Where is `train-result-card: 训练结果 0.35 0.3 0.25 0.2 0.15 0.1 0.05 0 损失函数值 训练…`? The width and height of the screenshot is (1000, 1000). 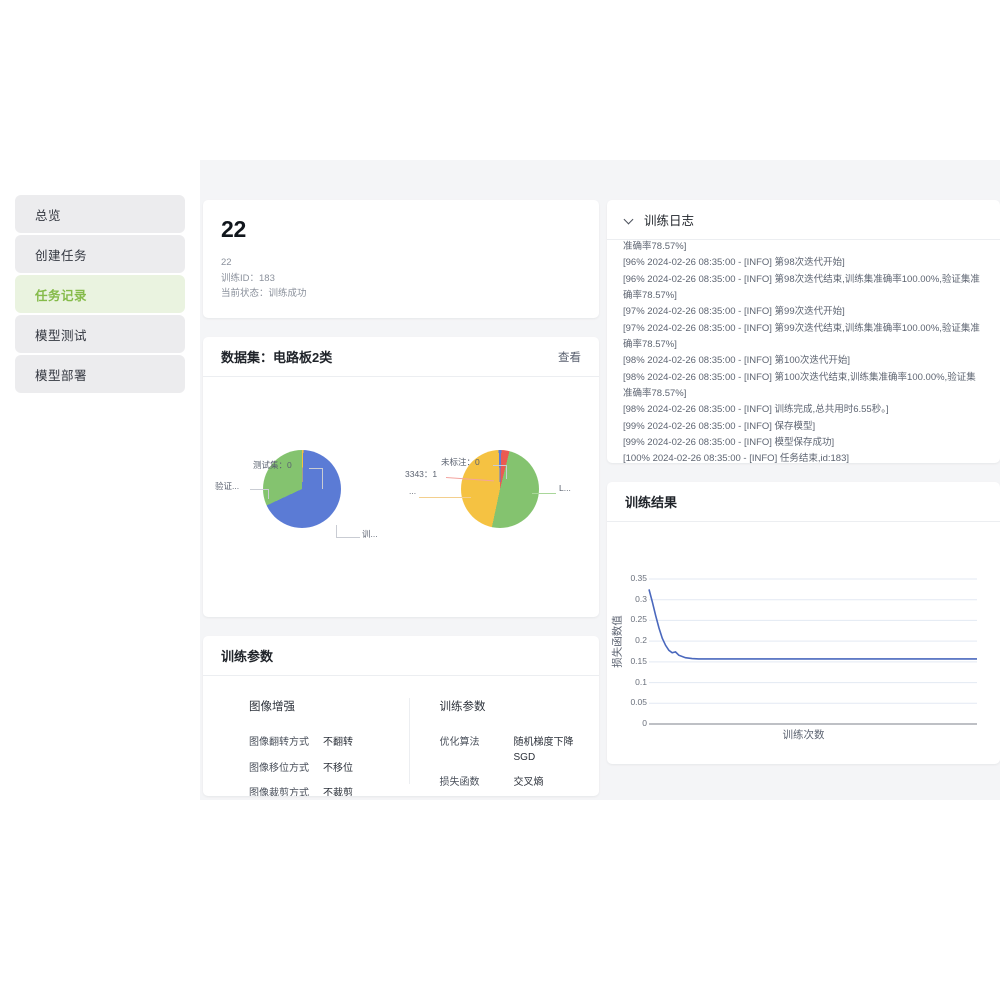 train-result-card: 训练结果 0.35 0.3 0.25 0.2 0.15 0.1 0.05 0 损失函数值 训练… is located at coordinates (803, 623).